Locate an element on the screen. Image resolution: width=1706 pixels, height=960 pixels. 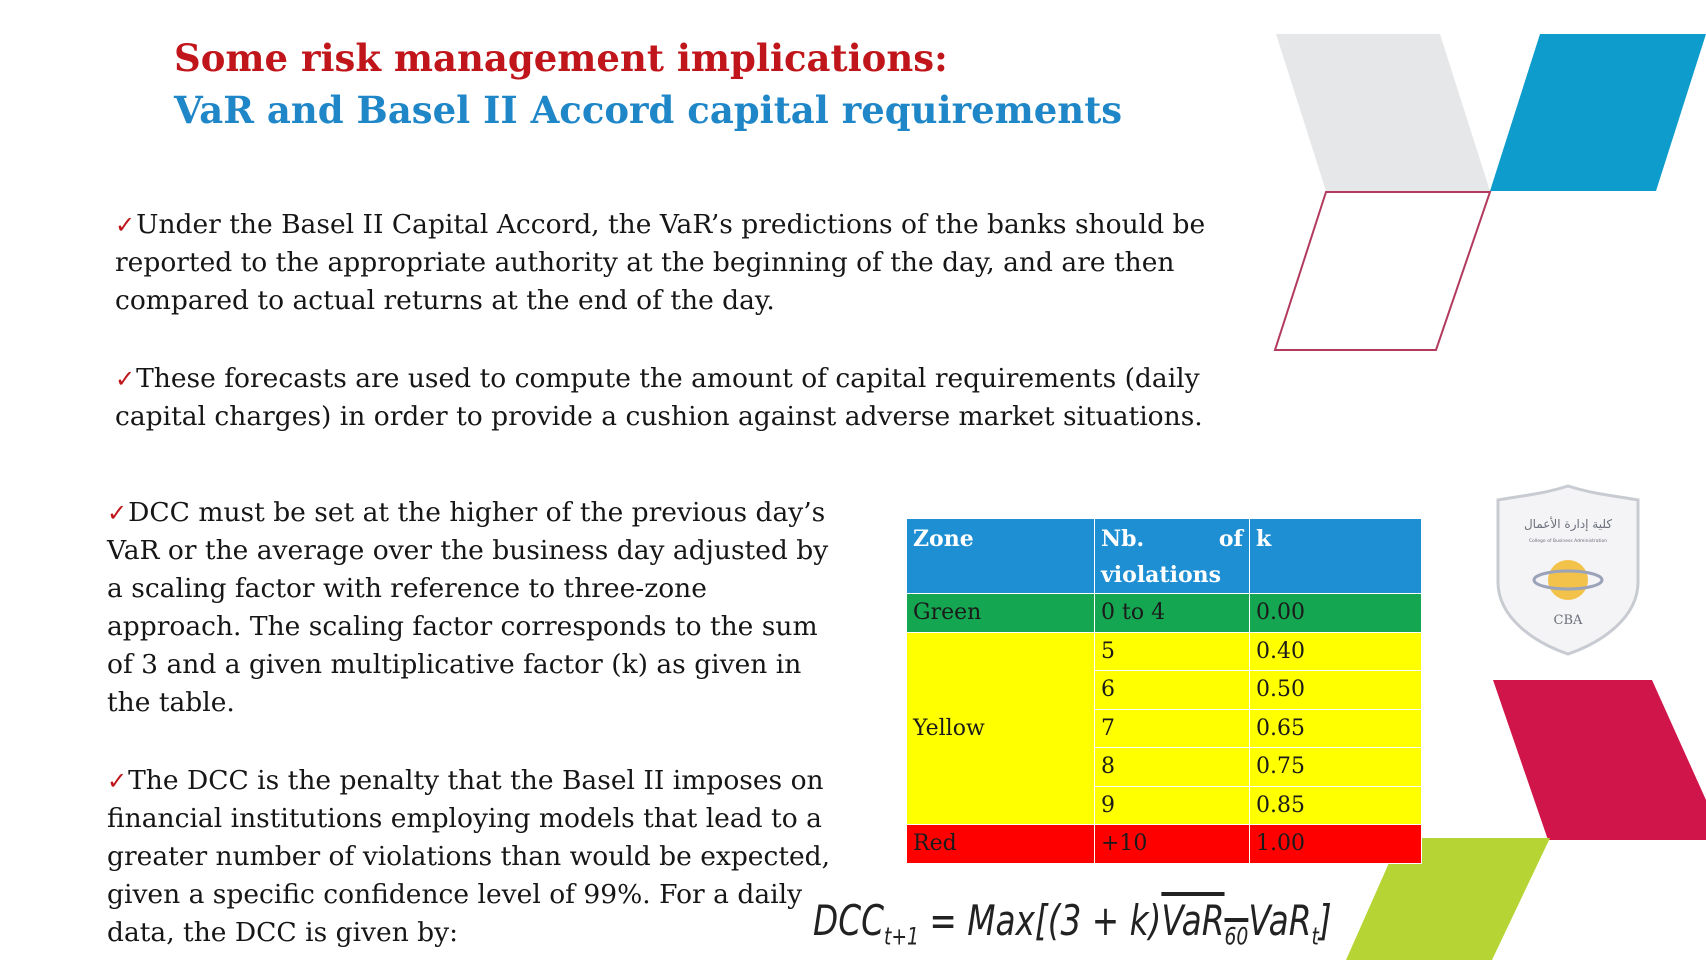
violations-cell: +10 is located at coordinates (1172, 844).